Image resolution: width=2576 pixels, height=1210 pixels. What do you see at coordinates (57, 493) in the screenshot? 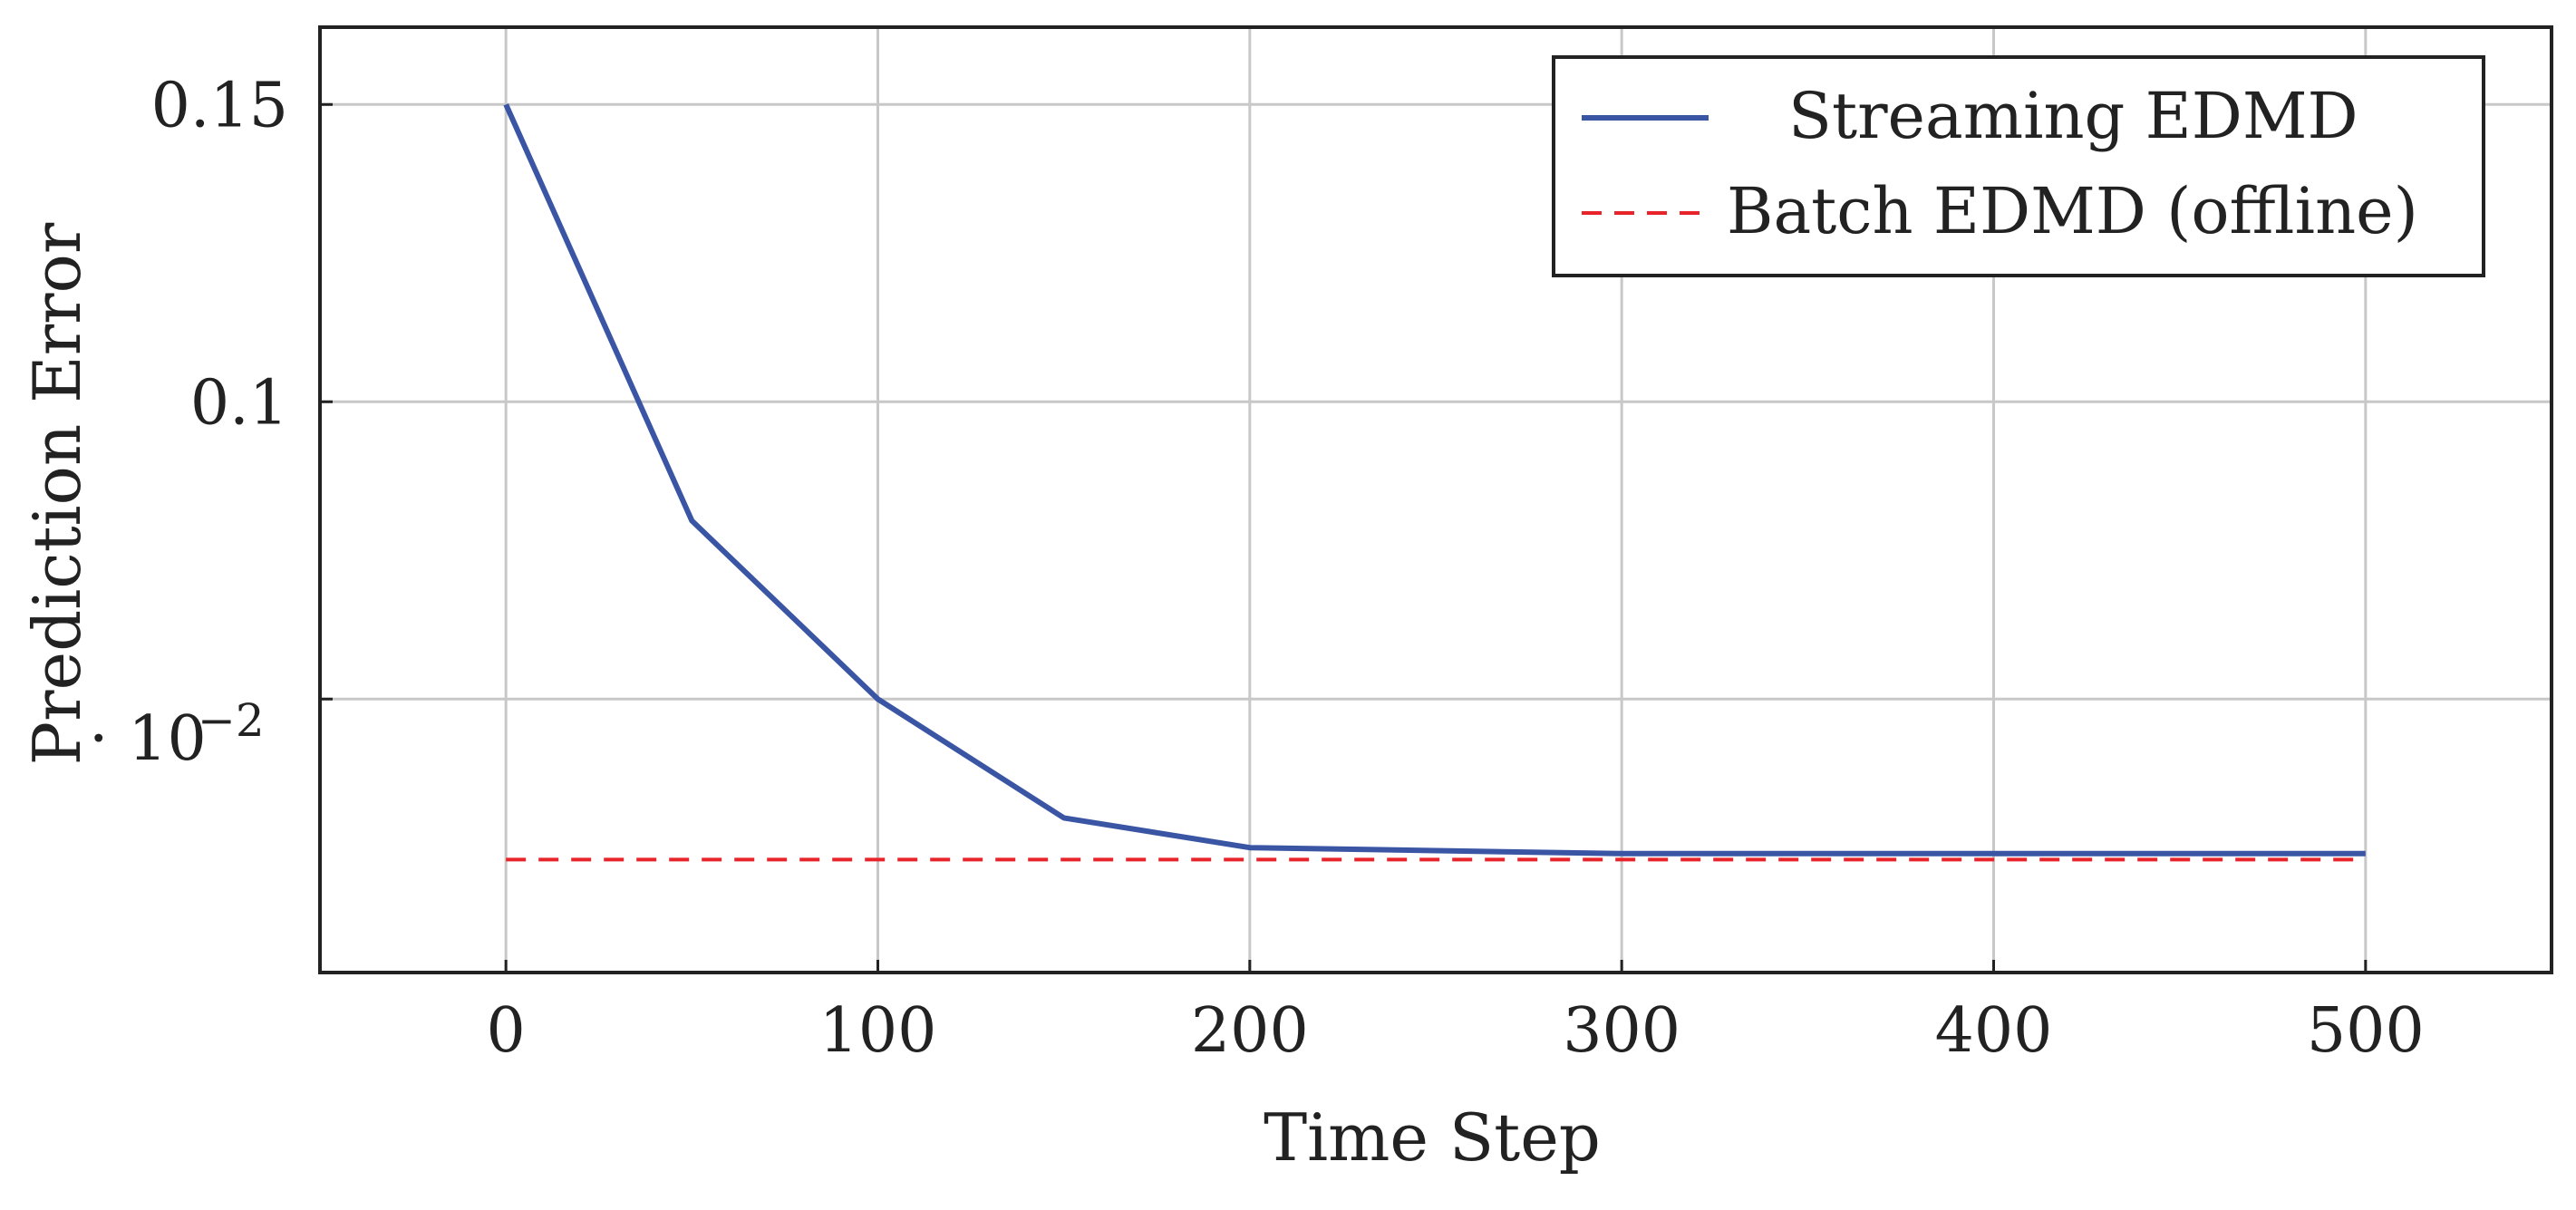
I see `y-axis-title: Prediction Error` at bounding box center [57, 493].